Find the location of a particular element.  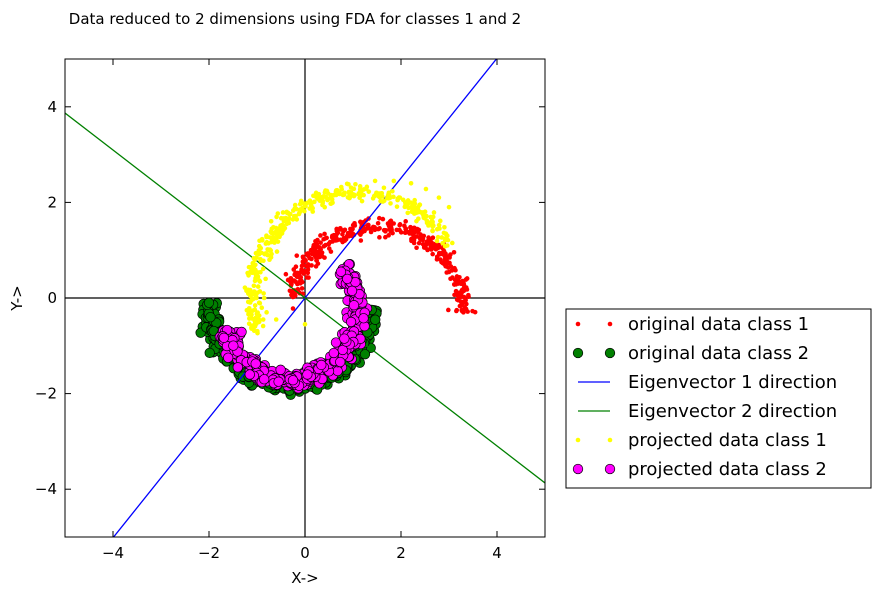

y-tick-label: −2 is located at coordinates (46, 394).